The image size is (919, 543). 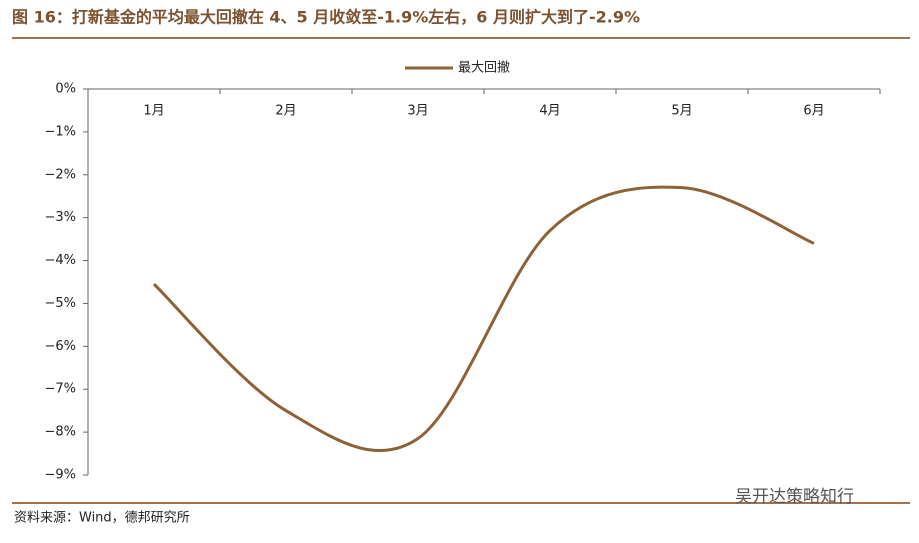 What do you see at coordinates (681, 111) in the screenshot?
I see `x-tick-label: 5月` at bounding box center [681, 111].